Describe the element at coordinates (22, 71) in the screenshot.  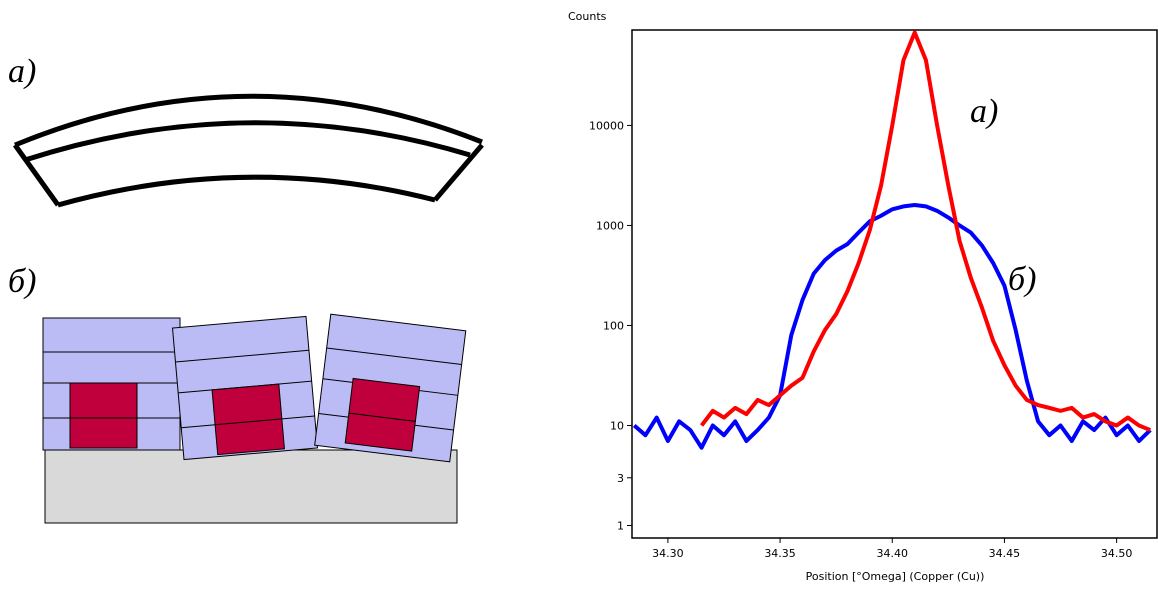
I see `diagram-label: а)` at that location.